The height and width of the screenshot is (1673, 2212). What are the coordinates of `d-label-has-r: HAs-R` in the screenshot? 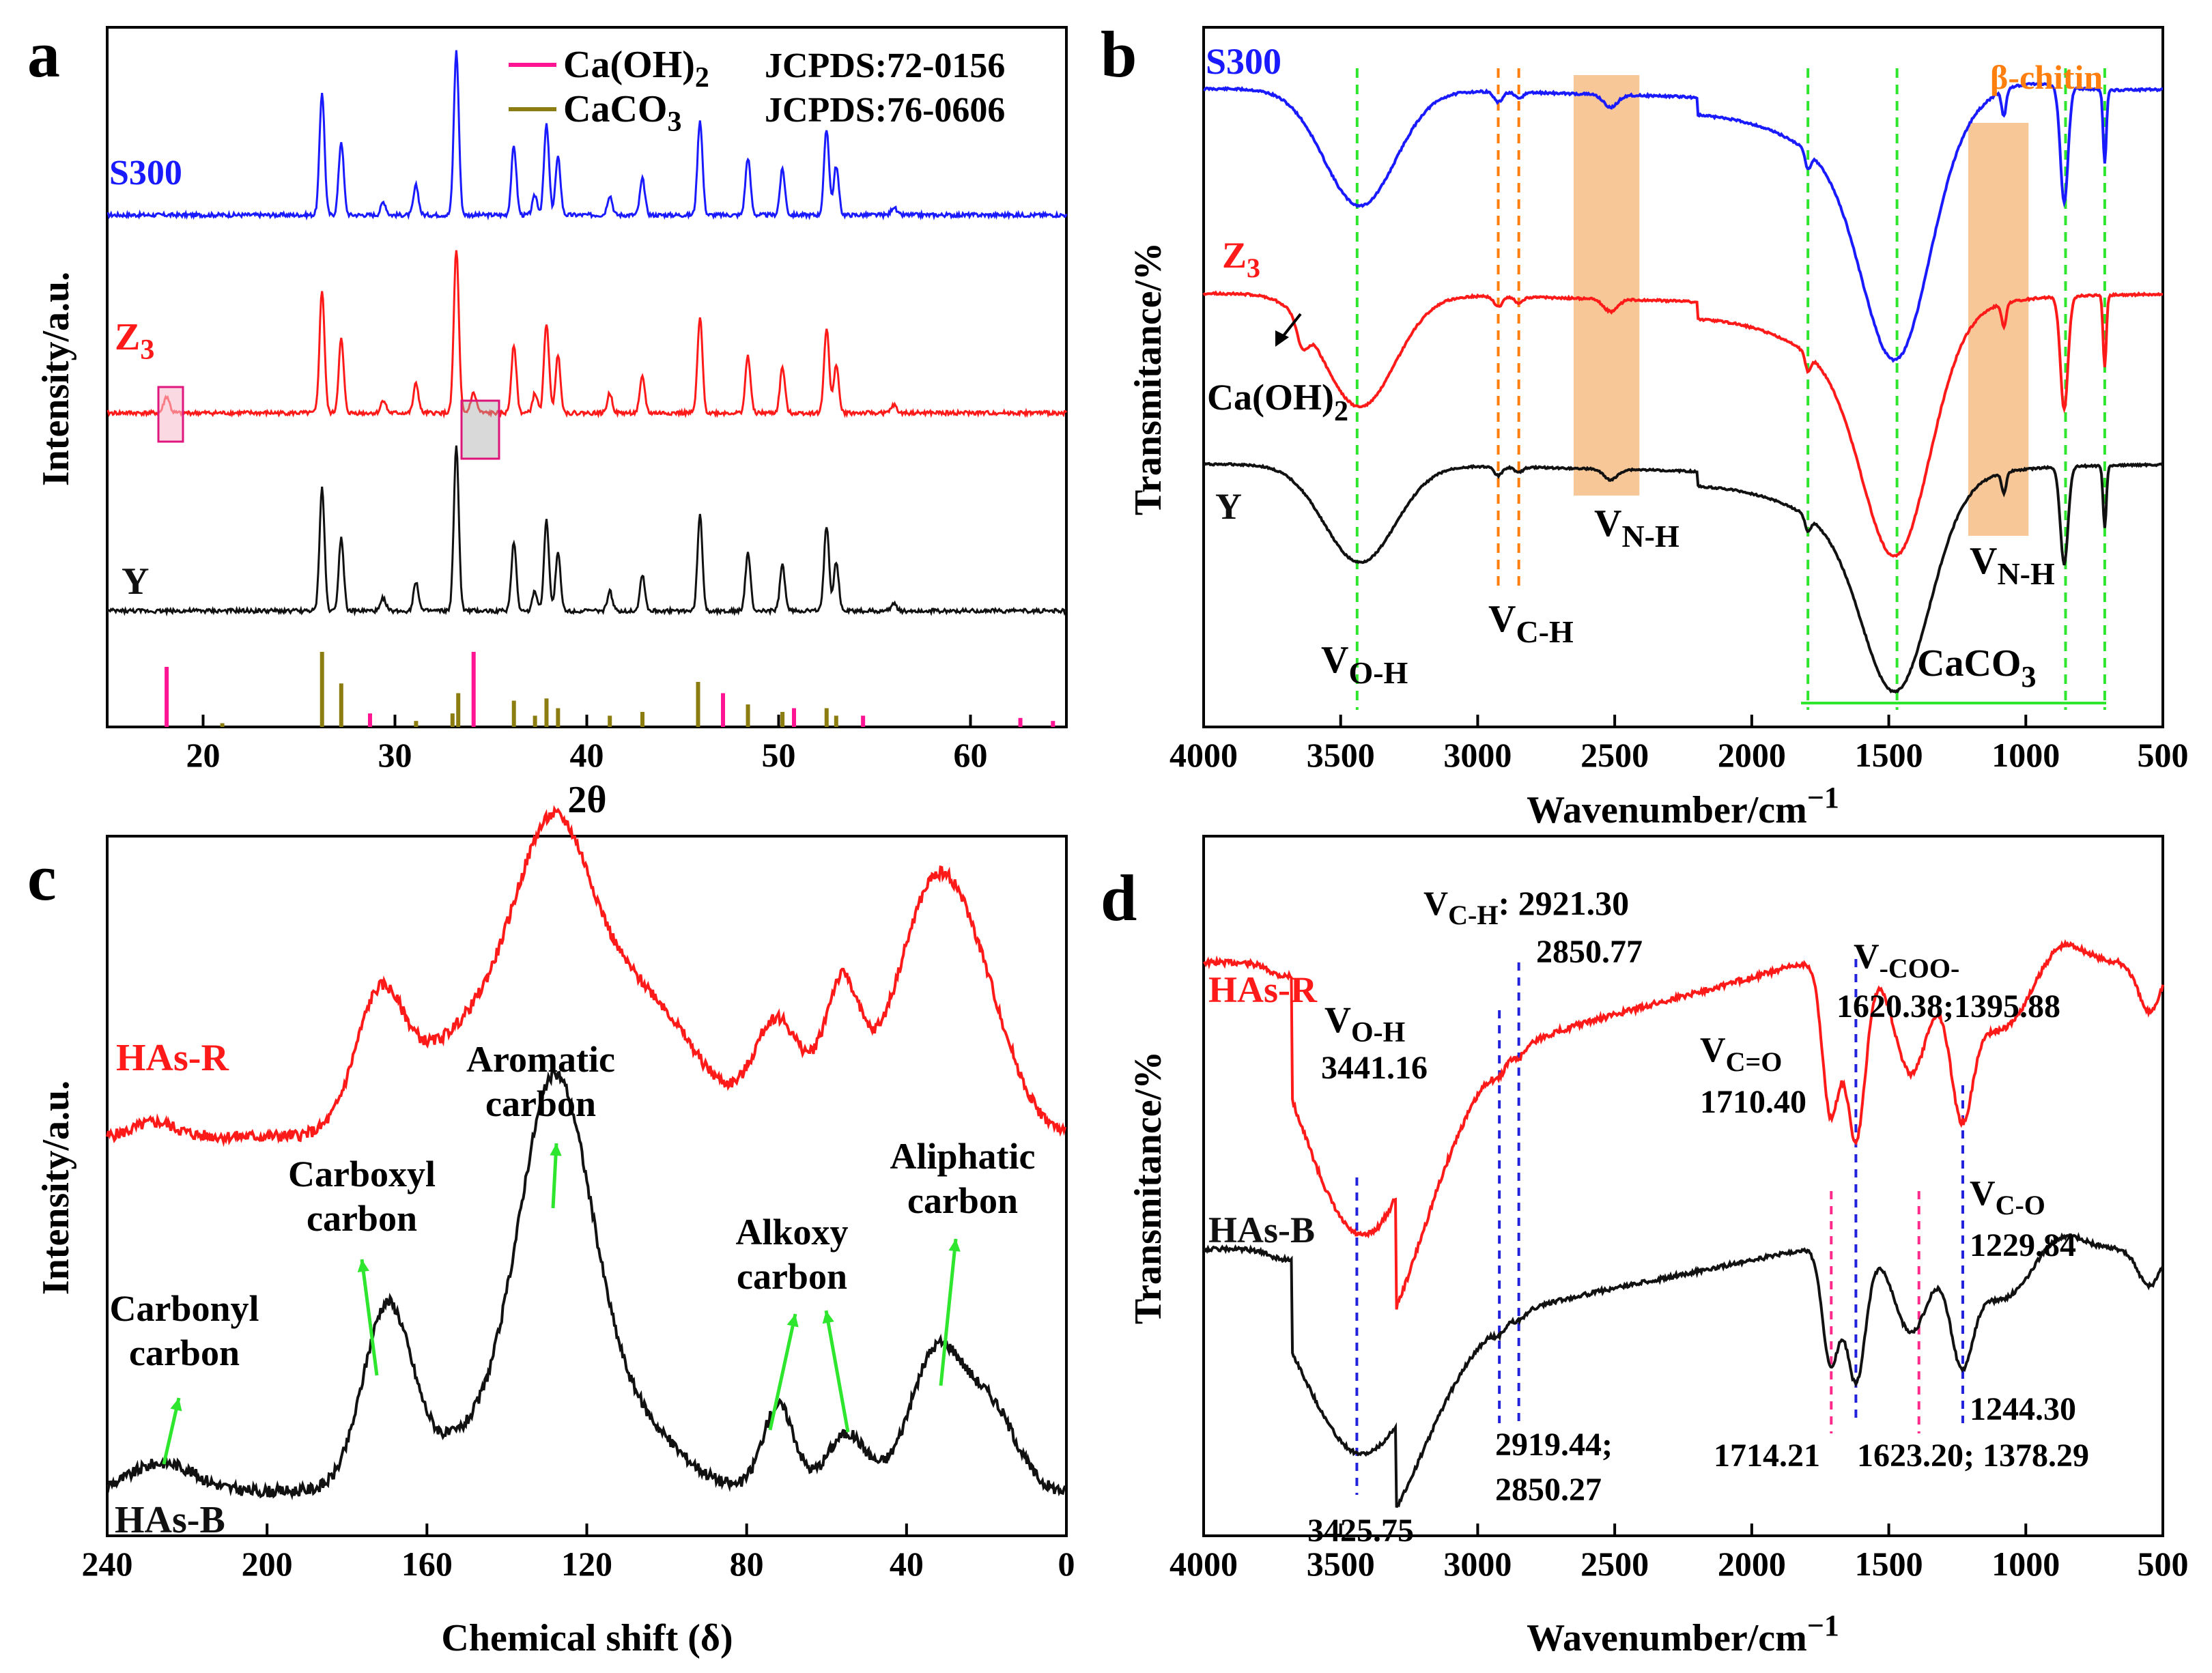 It's located at (1263, 989).